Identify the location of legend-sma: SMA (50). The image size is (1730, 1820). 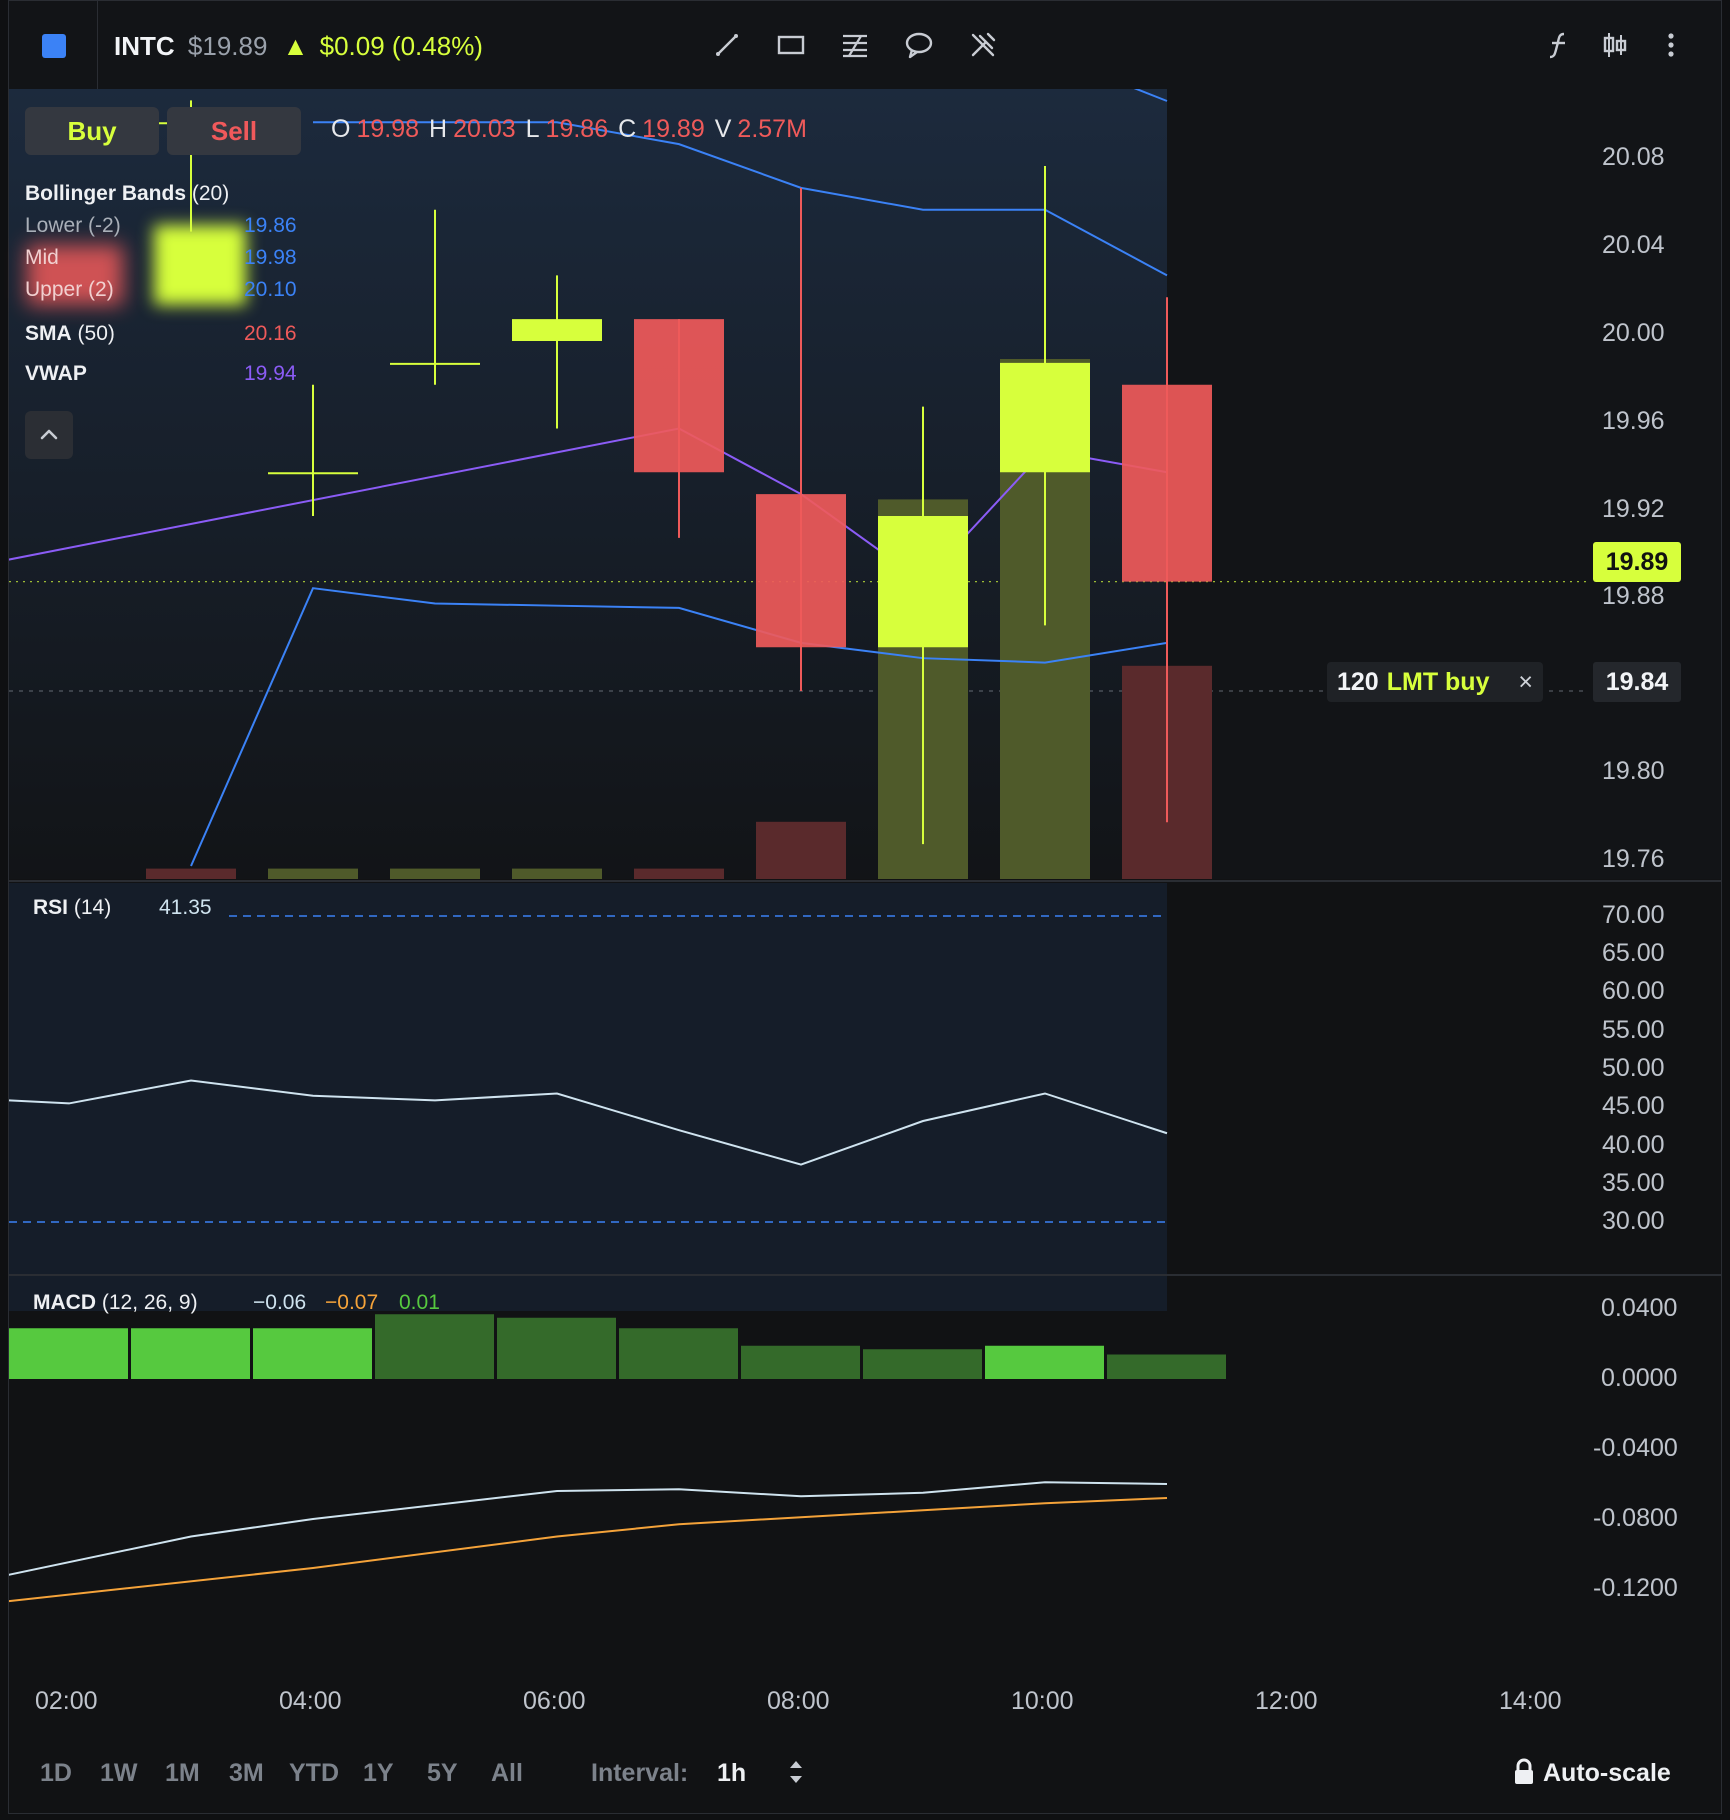
(70, 334).